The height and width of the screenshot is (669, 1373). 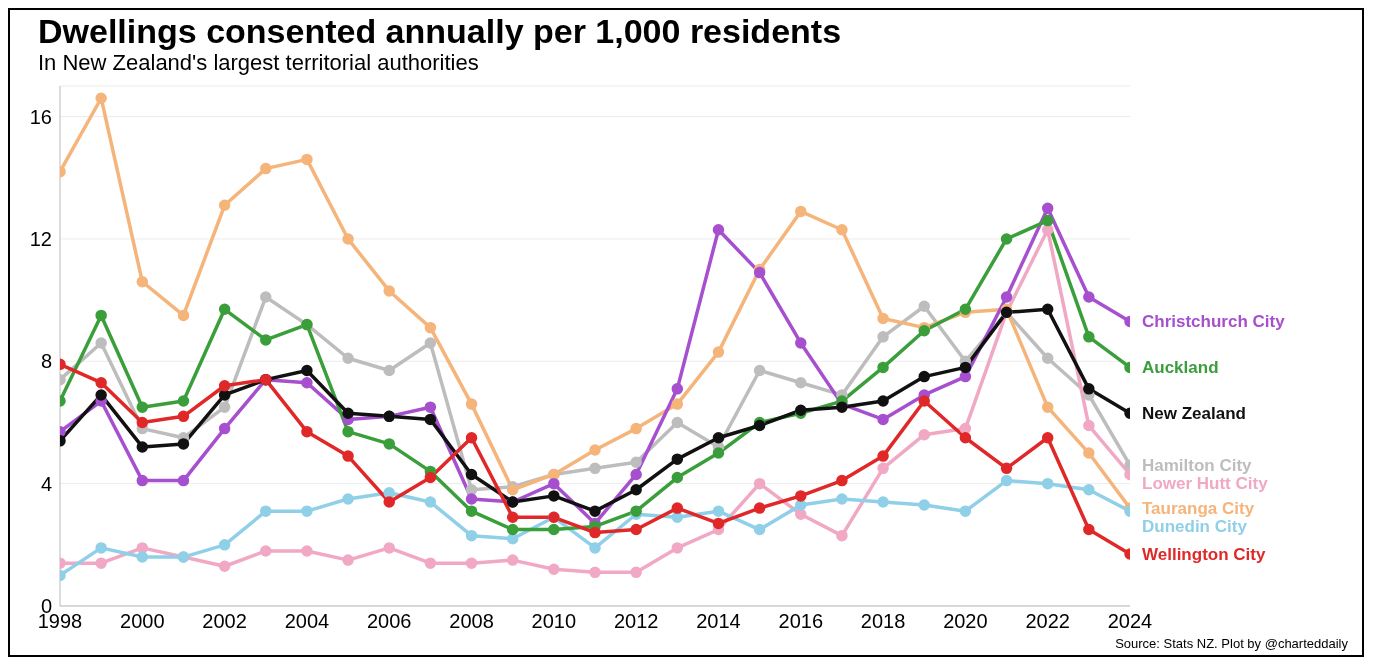 What do you see at coordinates (1197, 466) in the screenshot?
I see `series-label: Hamilton City` at bounding box center [1197, 466].